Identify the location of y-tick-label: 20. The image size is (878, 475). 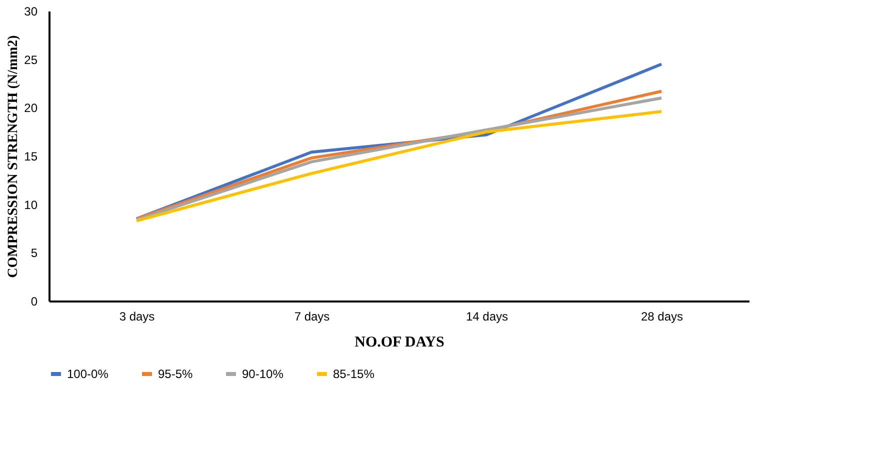
(31, 108).